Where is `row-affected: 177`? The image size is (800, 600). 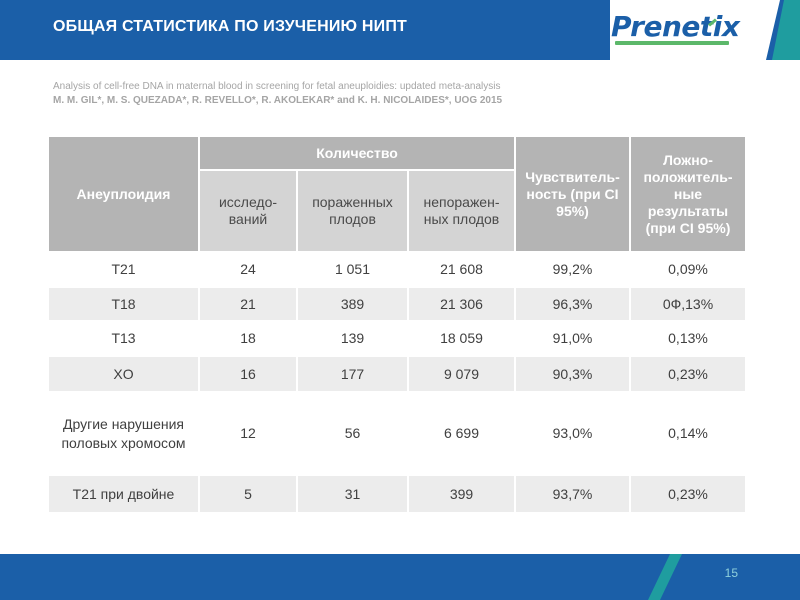
row-affected: 177 is located at coordinates (352, 374).